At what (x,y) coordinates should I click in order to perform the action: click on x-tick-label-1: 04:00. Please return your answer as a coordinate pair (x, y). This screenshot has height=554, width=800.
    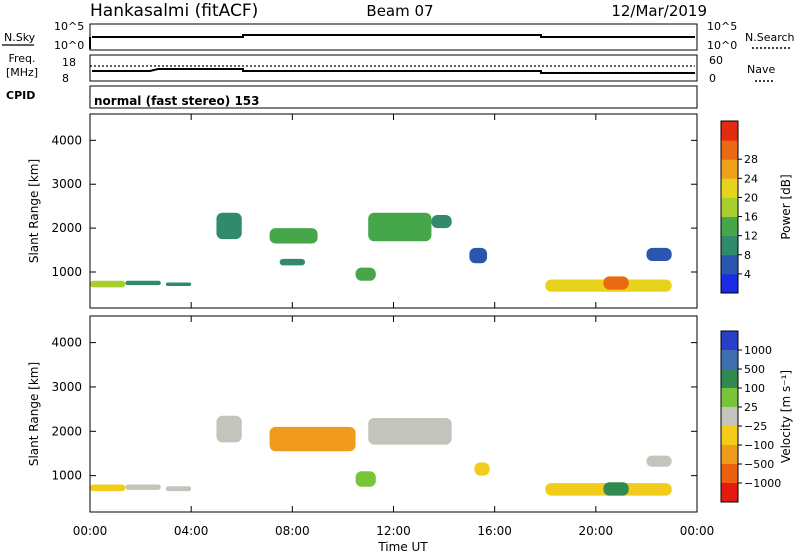
    Looking at the image, I should click on (191, 531).